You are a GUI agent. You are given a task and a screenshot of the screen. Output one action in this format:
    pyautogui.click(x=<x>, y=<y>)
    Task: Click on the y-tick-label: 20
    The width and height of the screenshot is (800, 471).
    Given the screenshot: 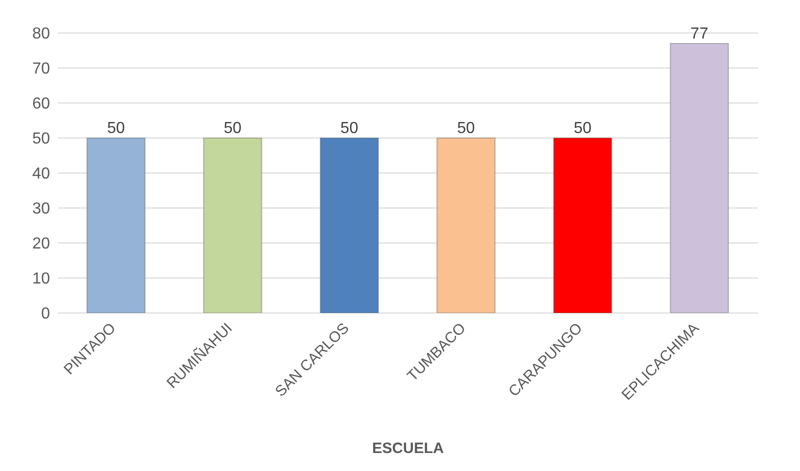 What is the action you would take?
    pyautogui.click(x=41, y=244)
    